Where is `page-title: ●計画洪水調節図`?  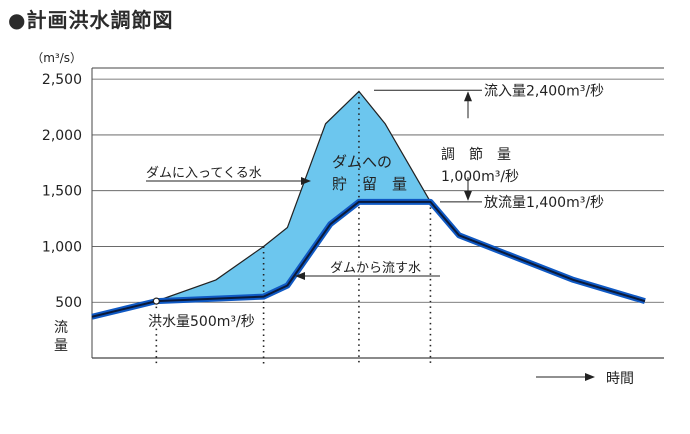
page-title: ●計画洪水調節図 is located at coordinates (91, 20).